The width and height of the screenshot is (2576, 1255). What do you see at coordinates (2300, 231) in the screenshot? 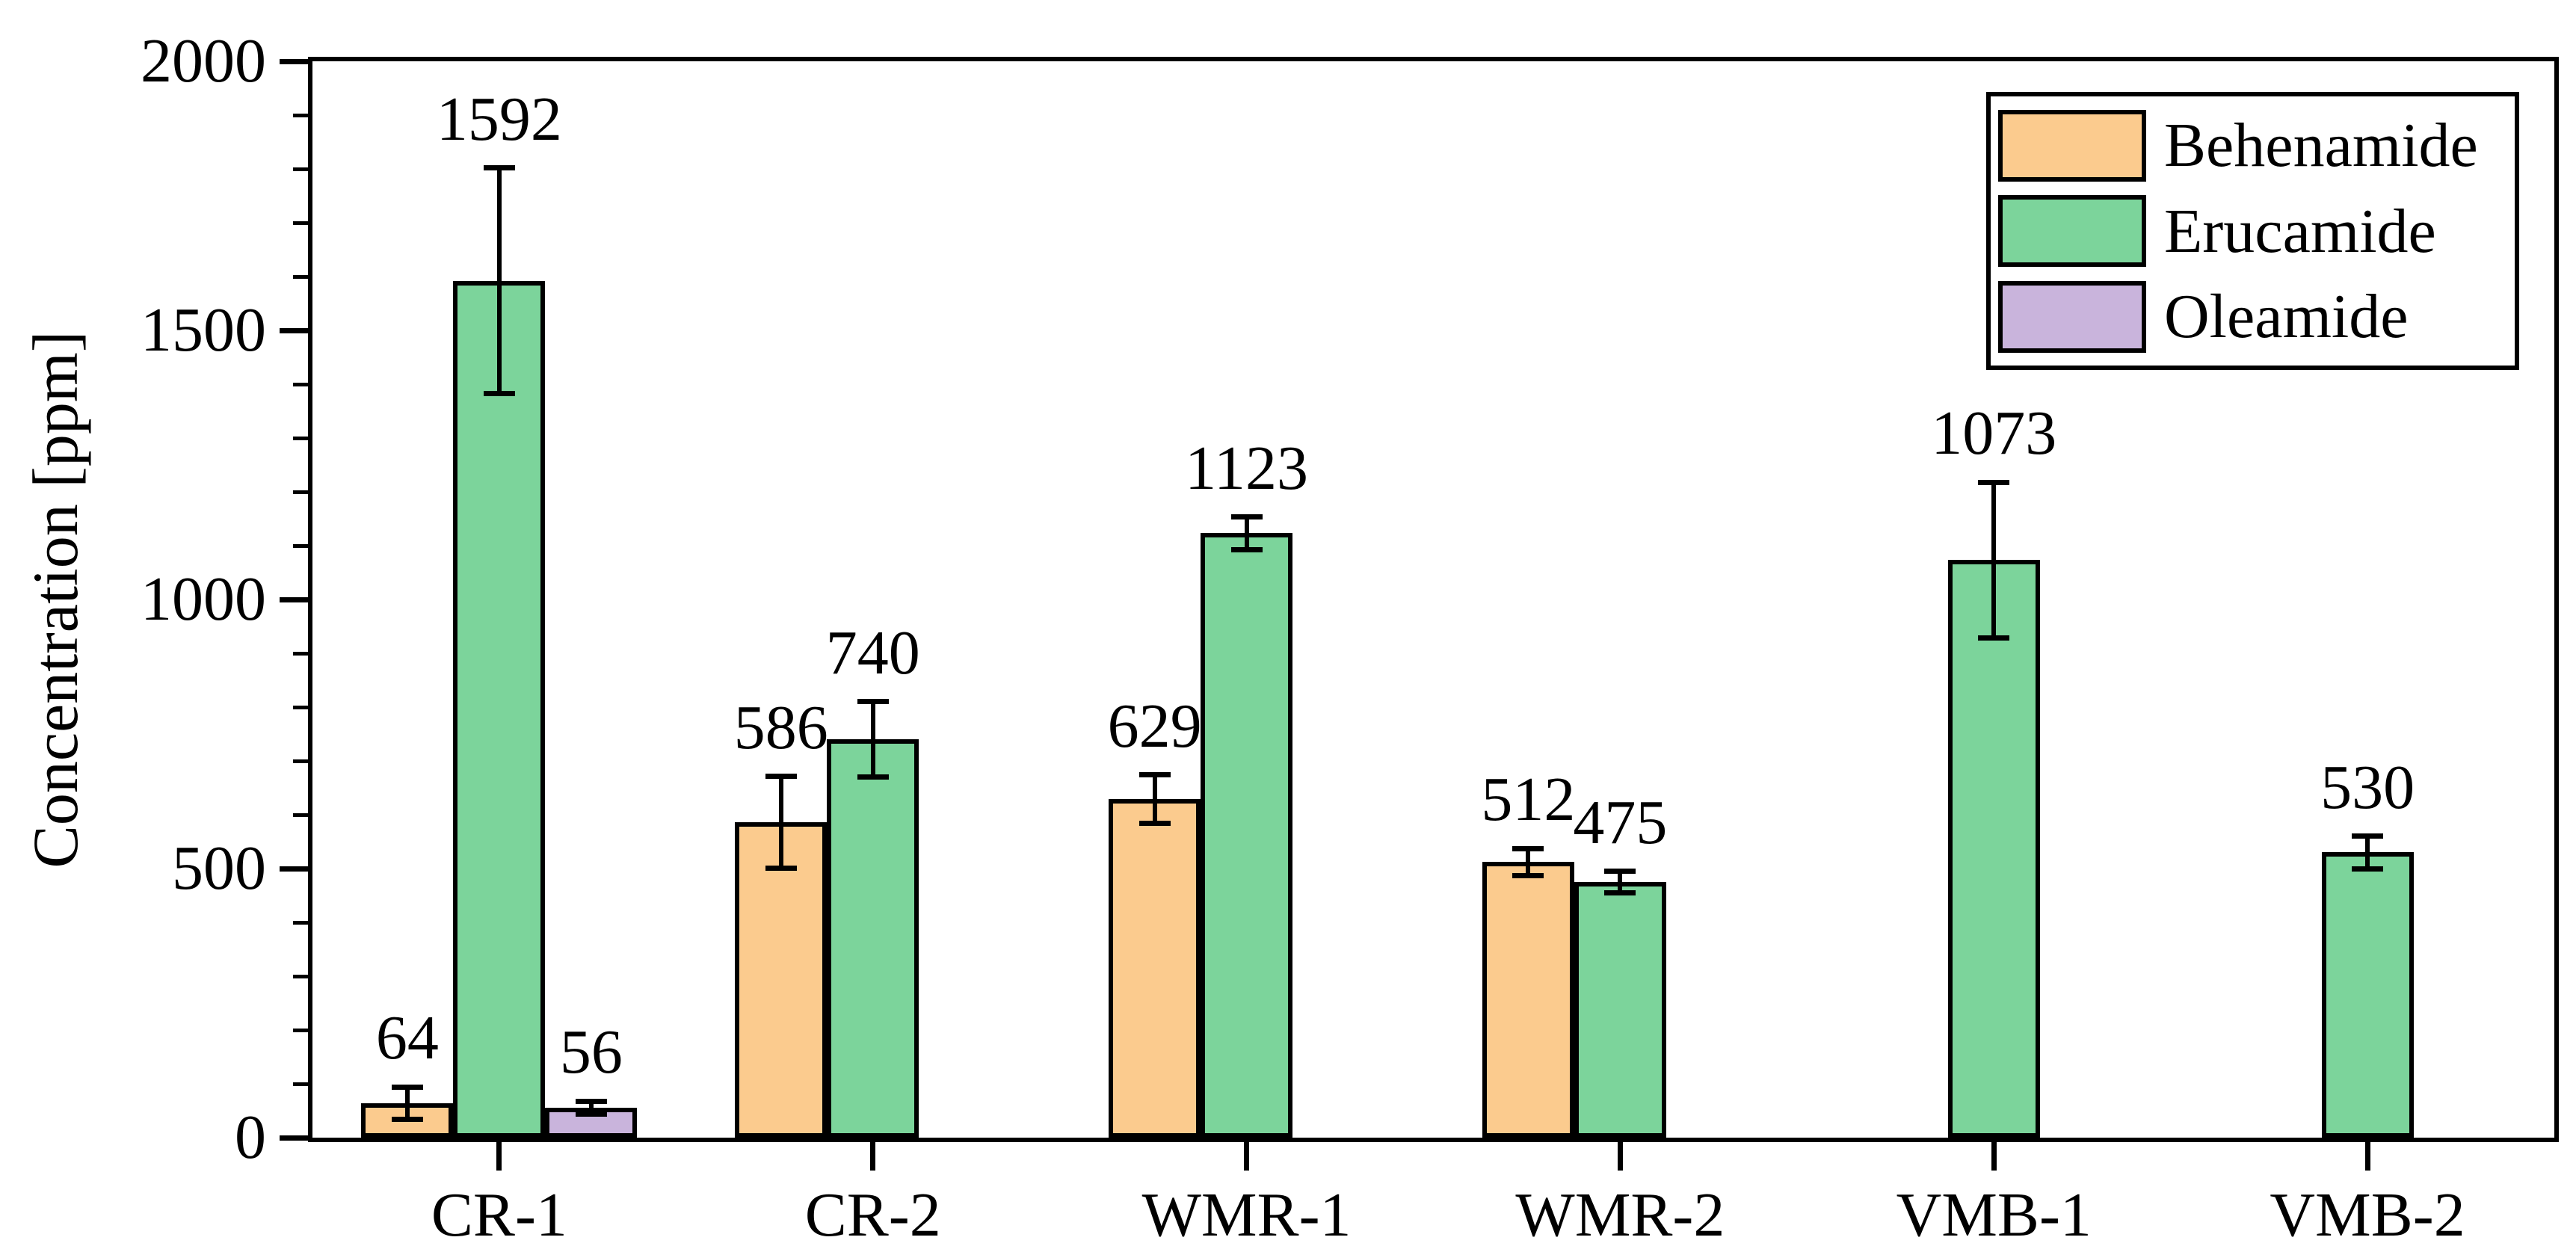
I see `legend-label: Erucamide` at bounding box center [2300, 231].